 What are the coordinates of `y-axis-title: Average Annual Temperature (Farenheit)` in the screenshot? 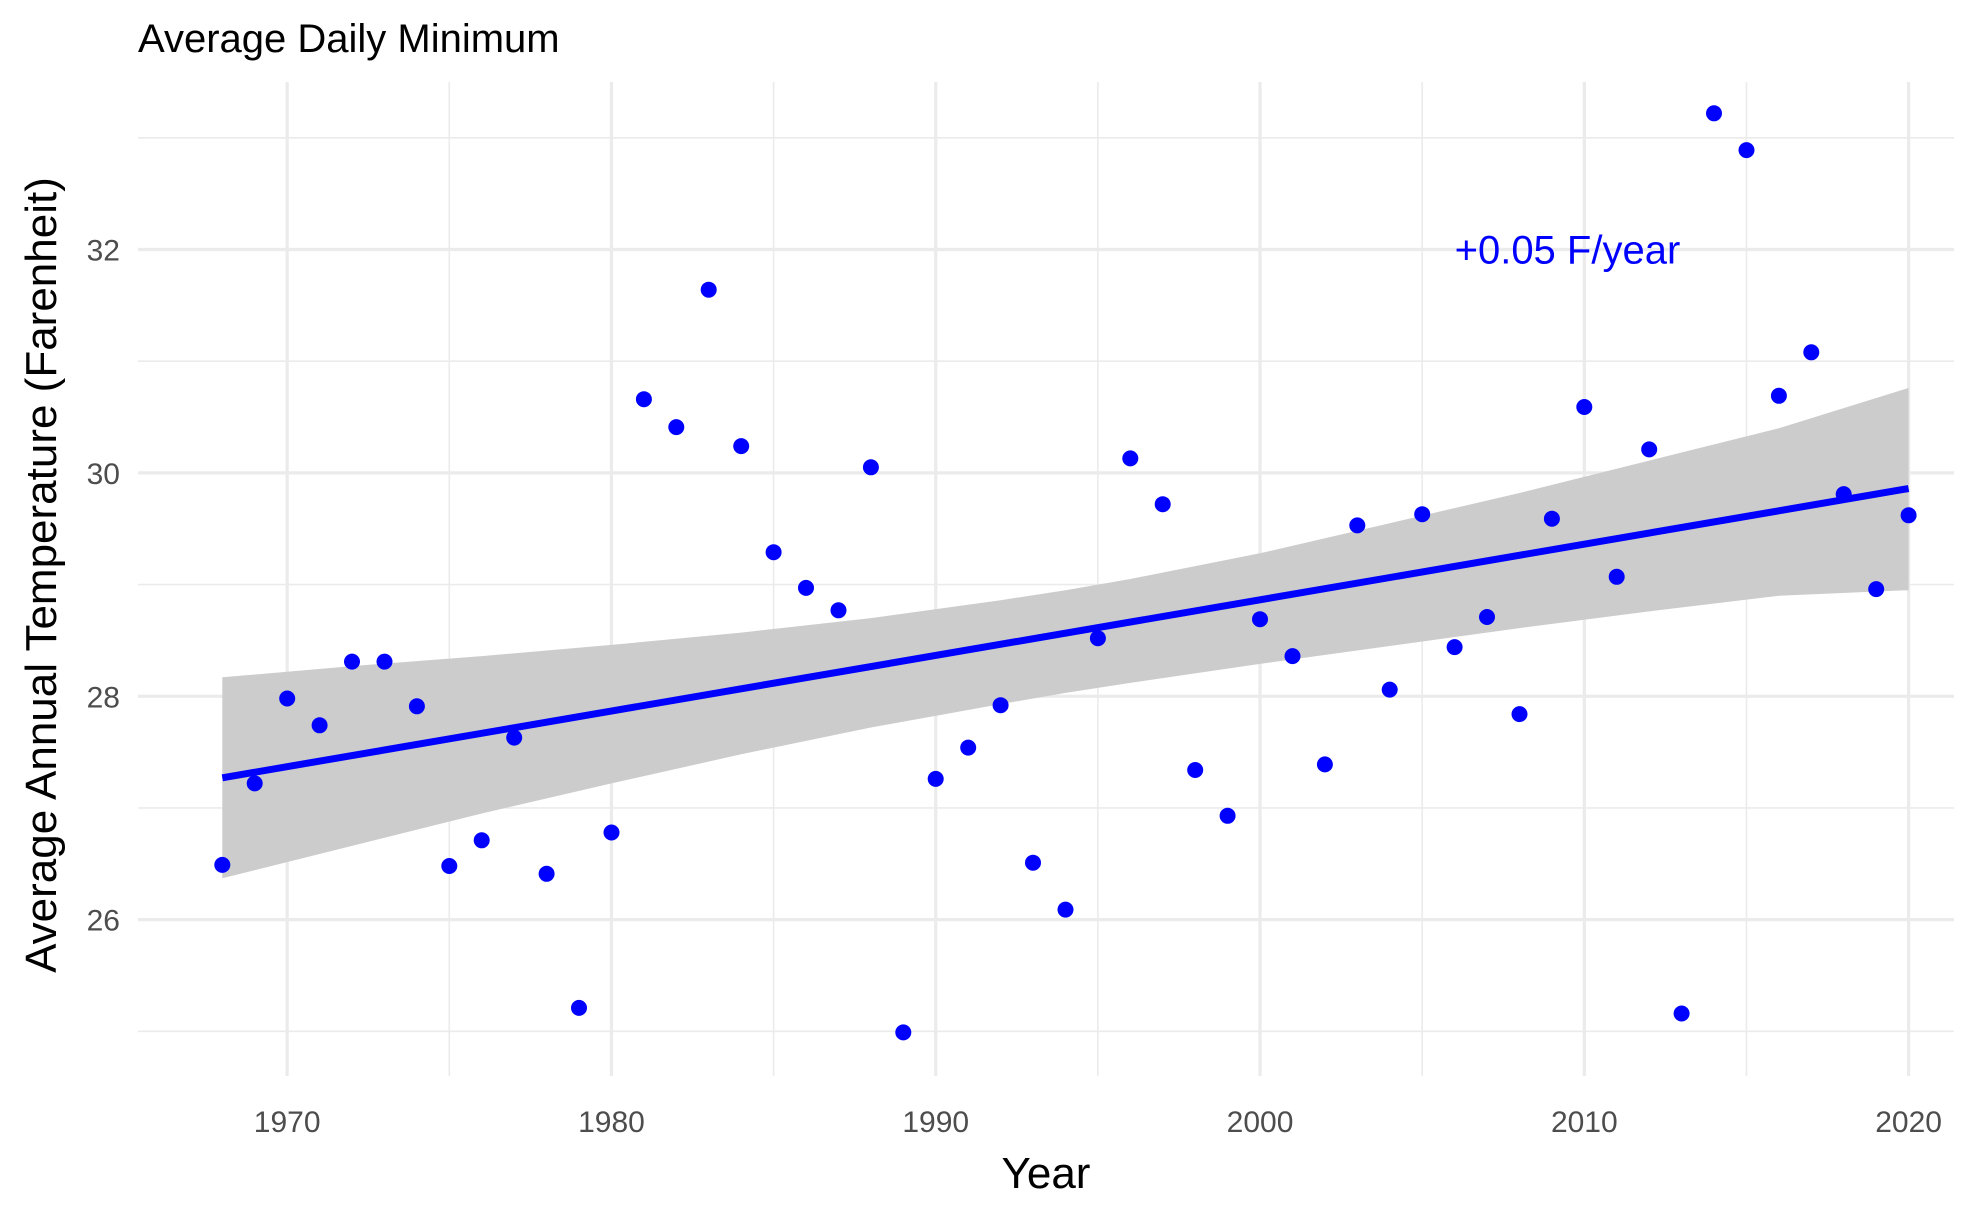 It's located at (41, 575).